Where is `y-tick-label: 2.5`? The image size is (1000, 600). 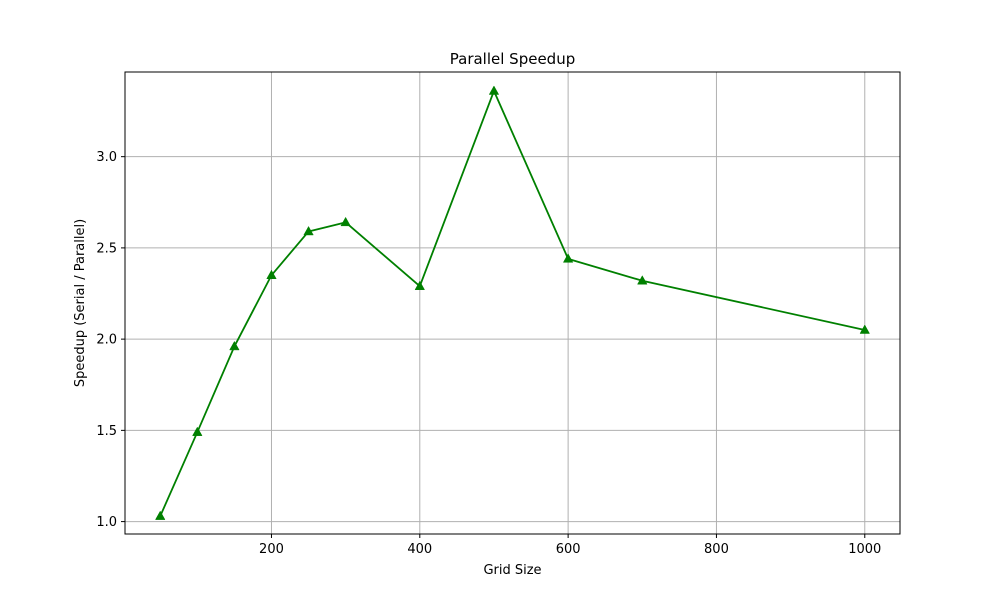
y-tick-label: 2.5 is located at coordinates (106, 248).